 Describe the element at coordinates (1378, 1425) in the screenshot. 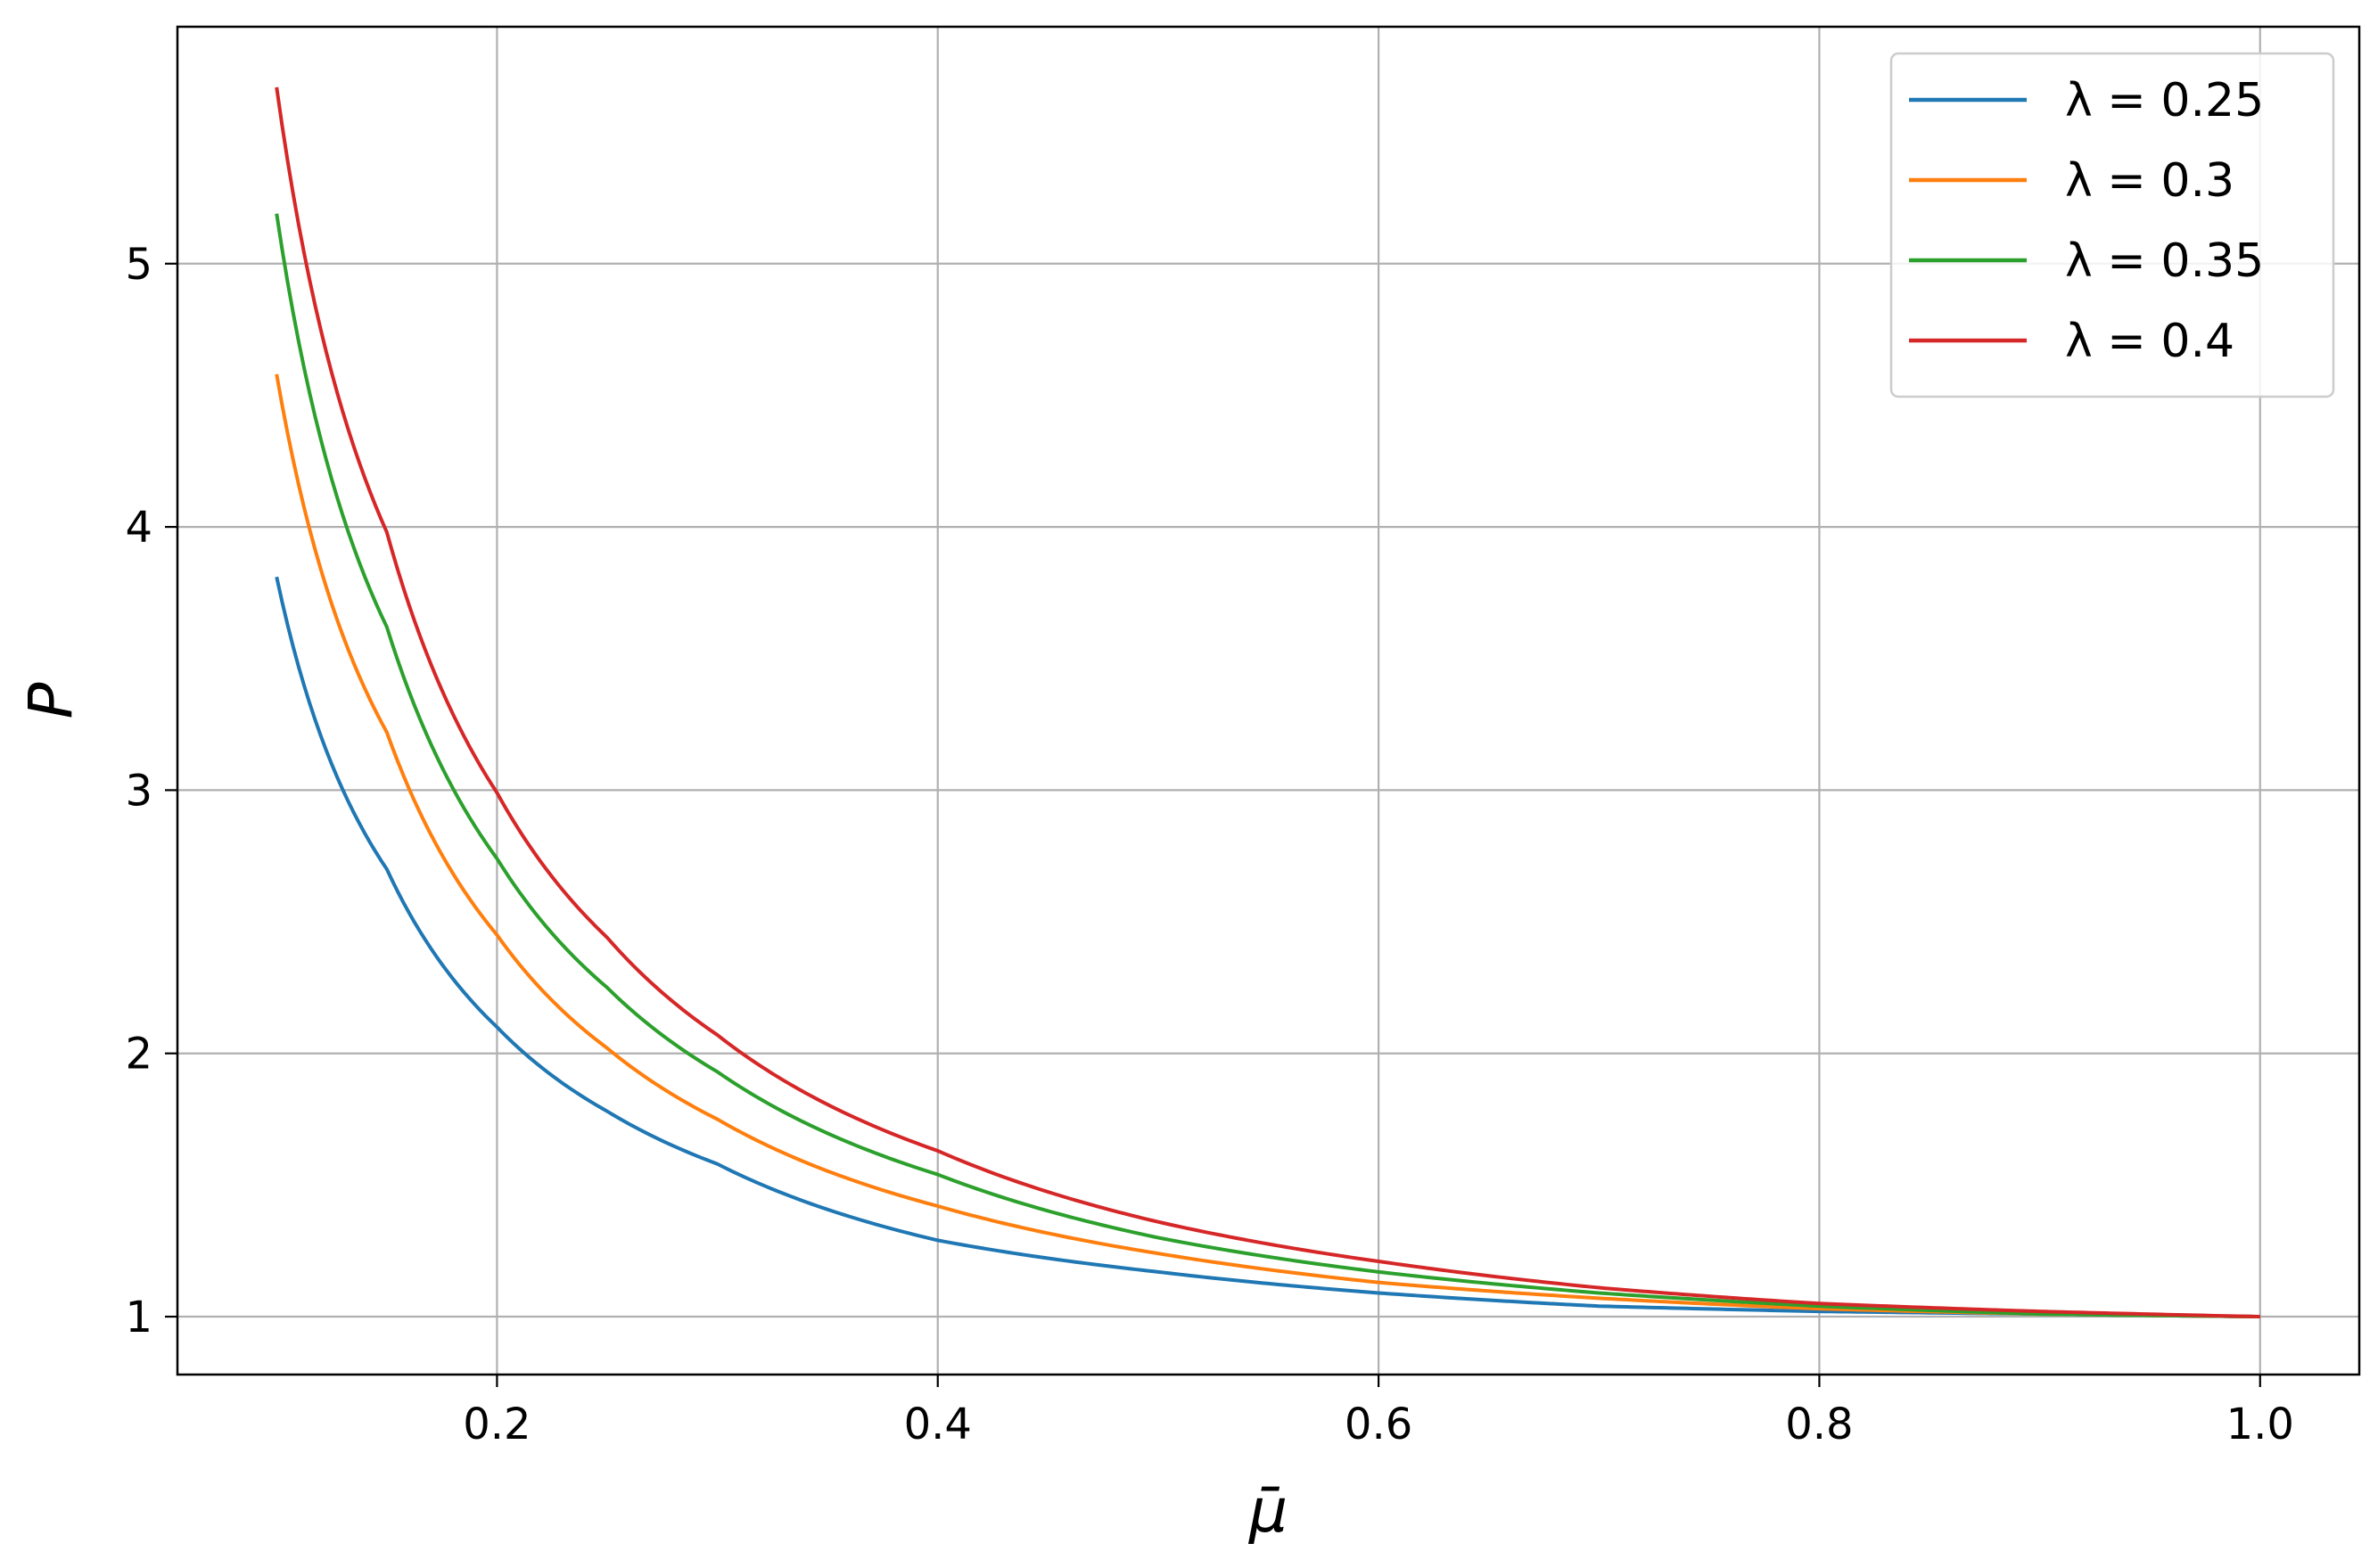

I see `x-tick-label: 0.6` at that location.